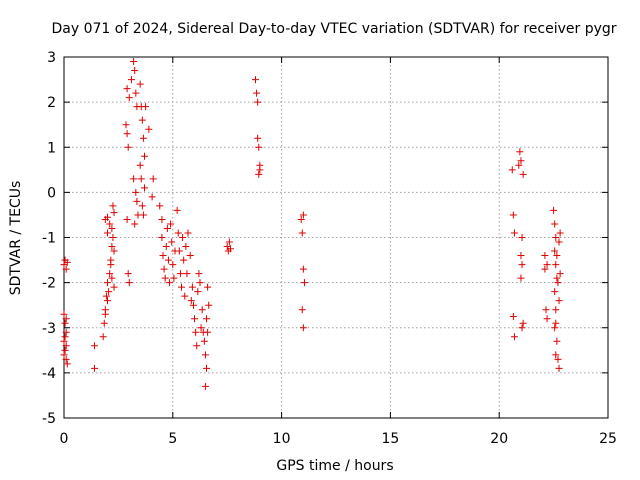 Image resolution: width=640 pixels, height=480 pixels. What do you see at coordinates (64, 439) in the screenshot?
I see `x-tick-label: 0` at bounding box center [64, 439].